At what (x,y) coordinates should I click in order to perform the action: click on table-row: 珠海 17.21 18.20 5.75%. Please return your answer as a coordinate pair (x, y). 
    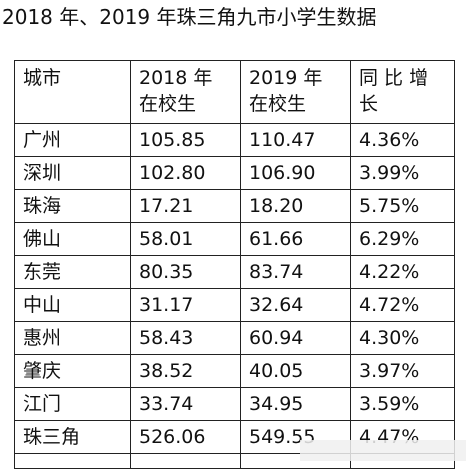
    Looking at the image, I should click on (234, 206).